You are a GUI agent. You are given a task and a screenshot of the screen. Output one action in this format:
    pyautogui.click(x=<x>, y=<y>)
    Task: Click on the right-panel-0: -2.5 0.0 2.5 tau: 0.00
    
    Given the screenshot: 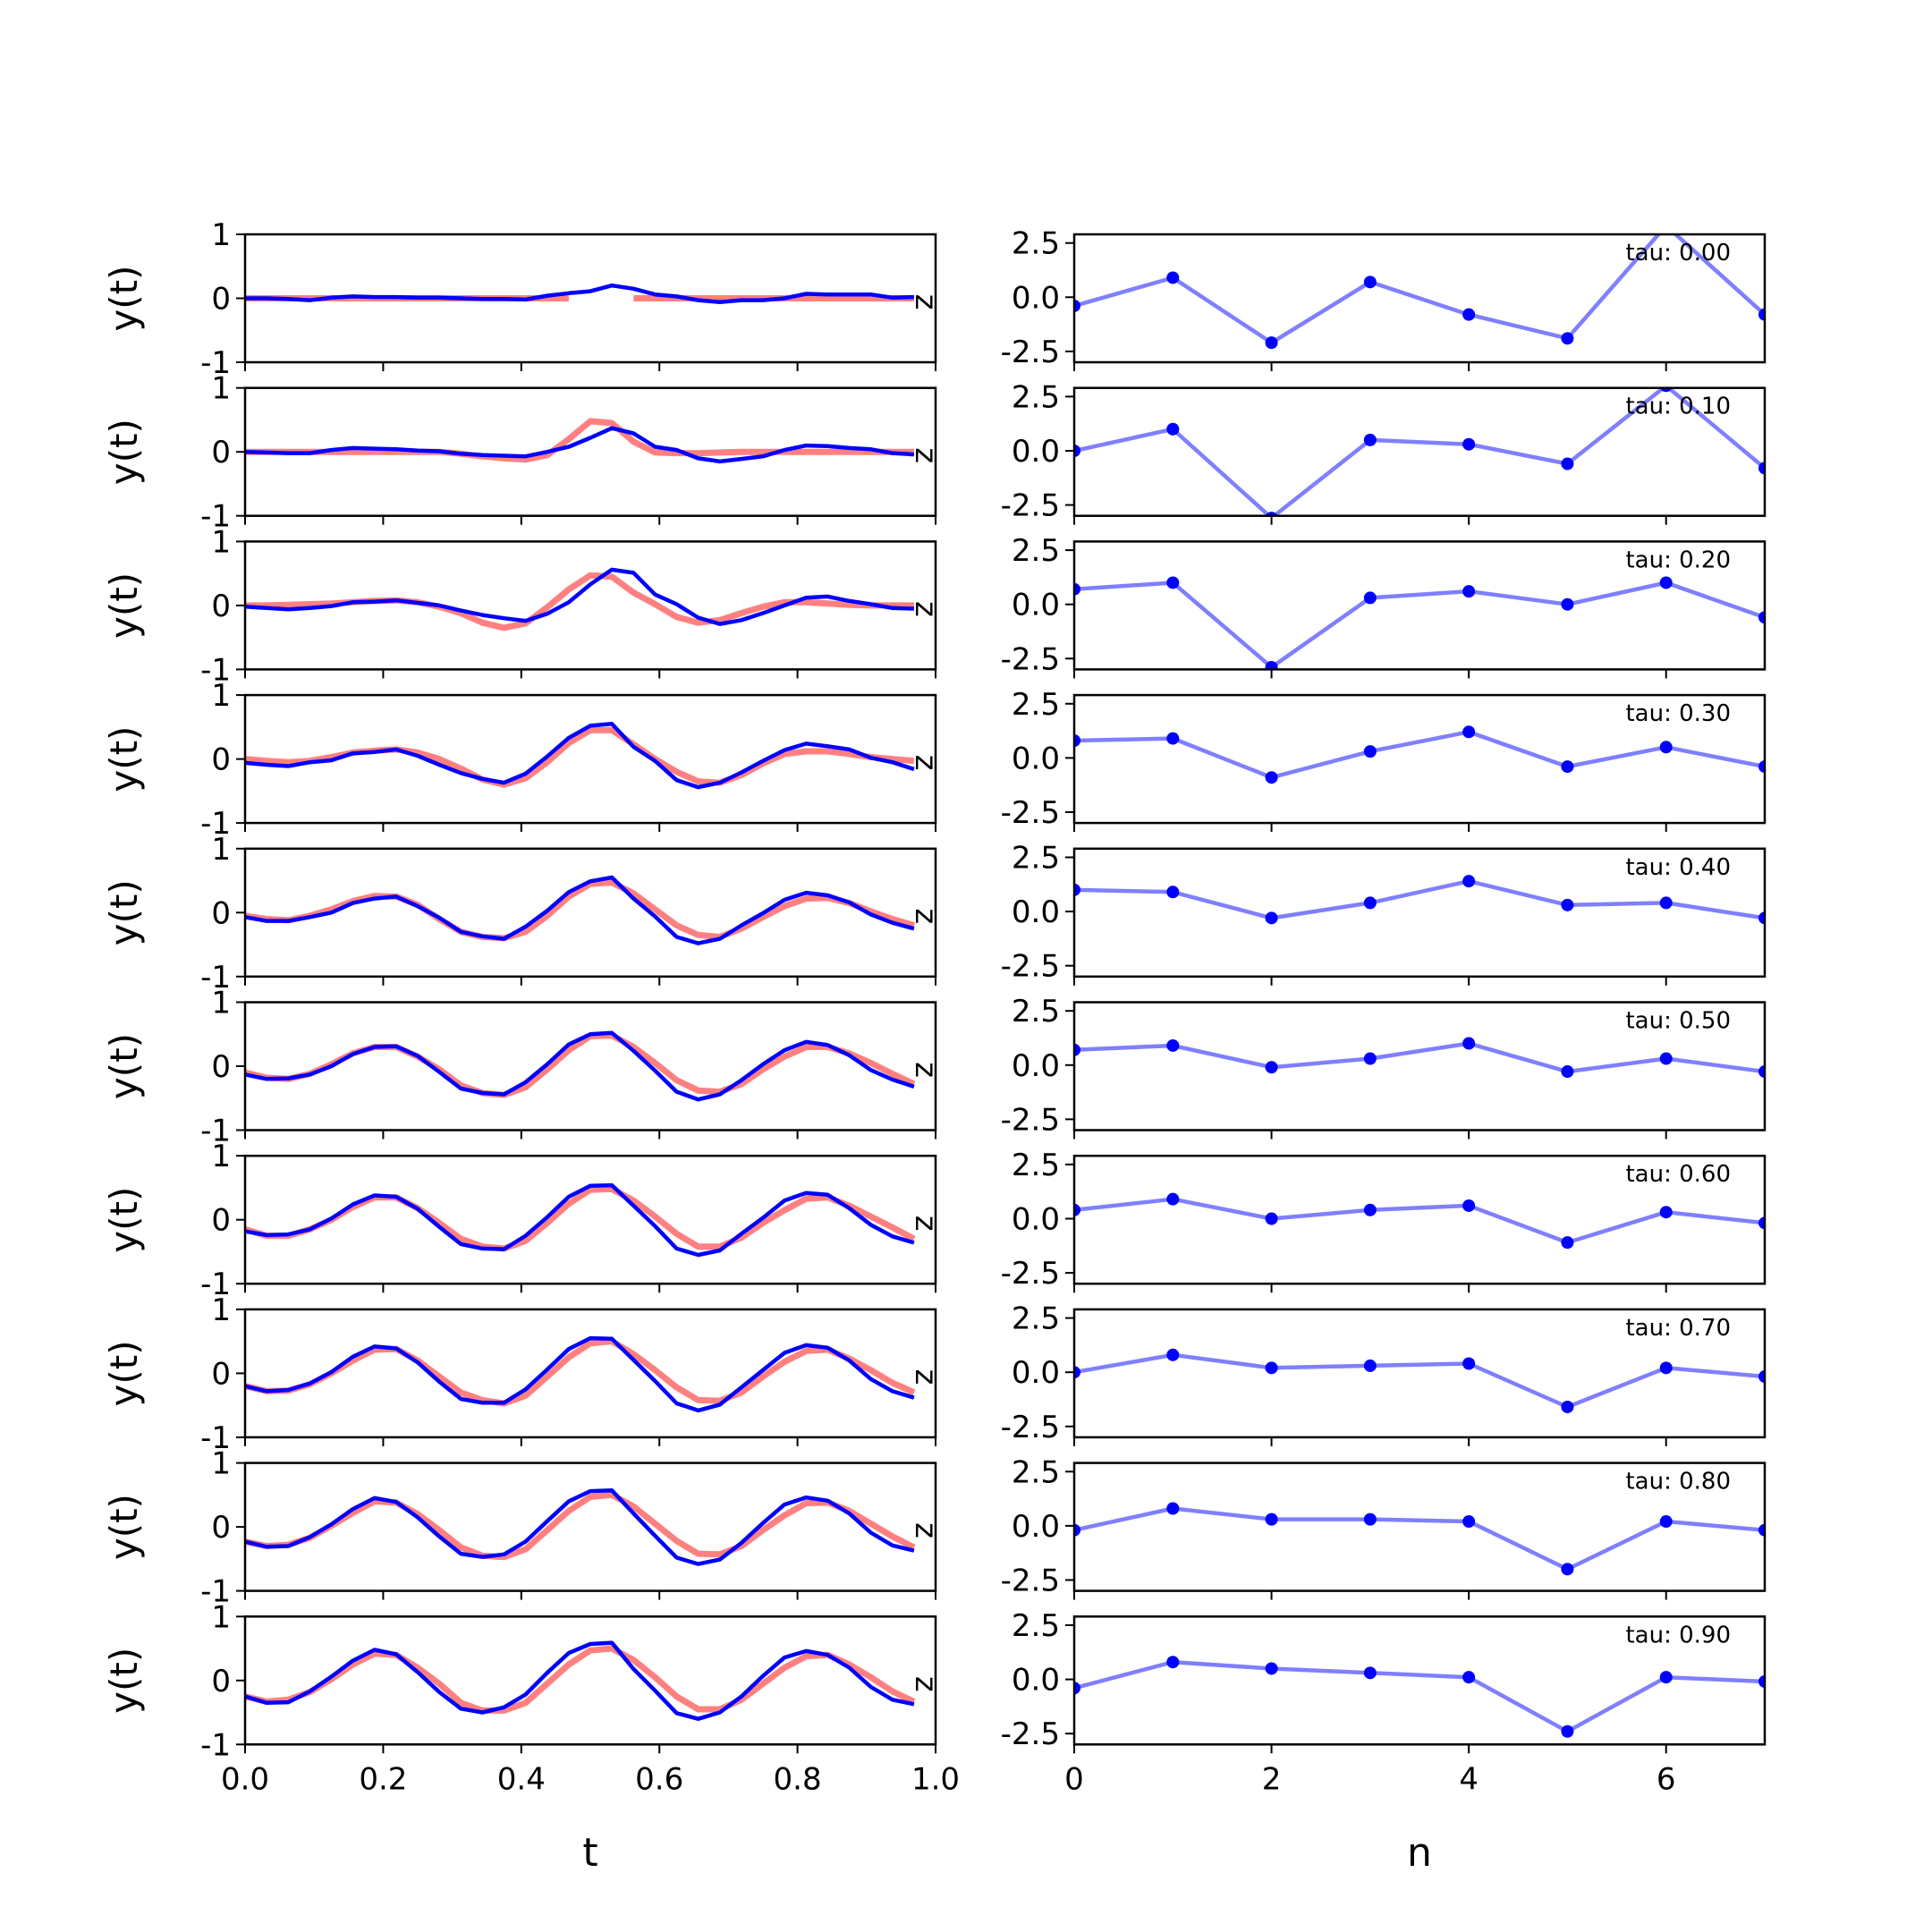 What is the action you would take?
    pyautogui.click(x=1384, y=298)
    